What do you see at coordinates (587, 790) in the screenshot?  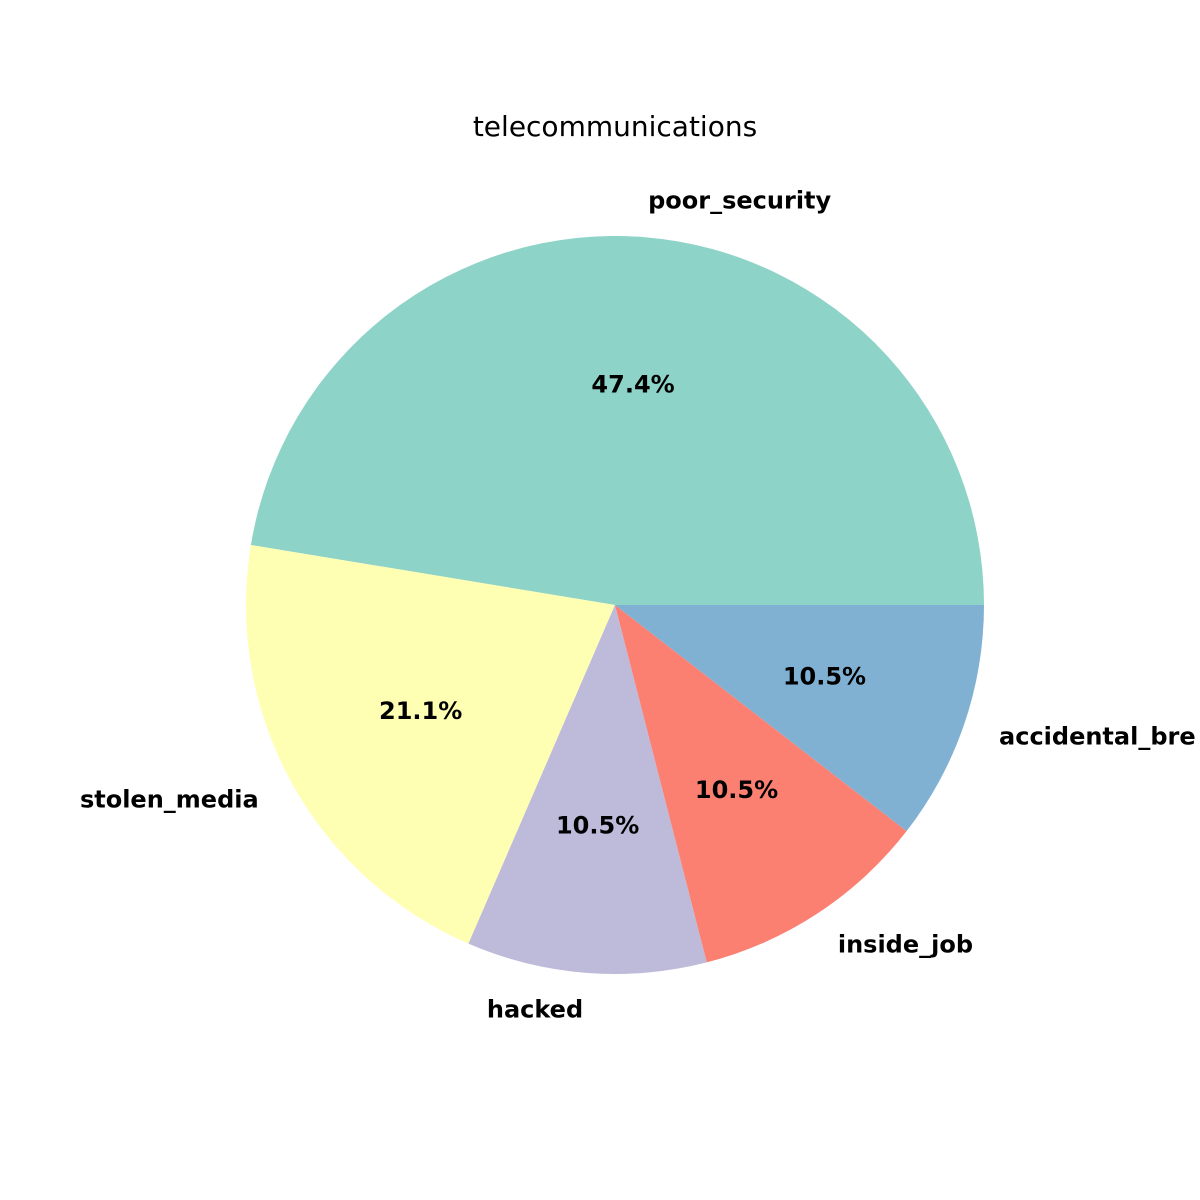 I see `pie-slice-hacked` at bounding box center [587, 790].